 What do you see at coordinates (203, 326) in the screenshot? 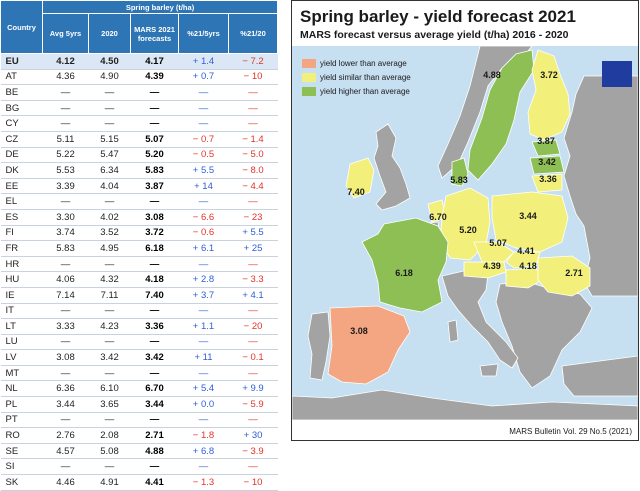
I see `pct-5yrs-cell: + 1.1` at bounding box center [203, 326].